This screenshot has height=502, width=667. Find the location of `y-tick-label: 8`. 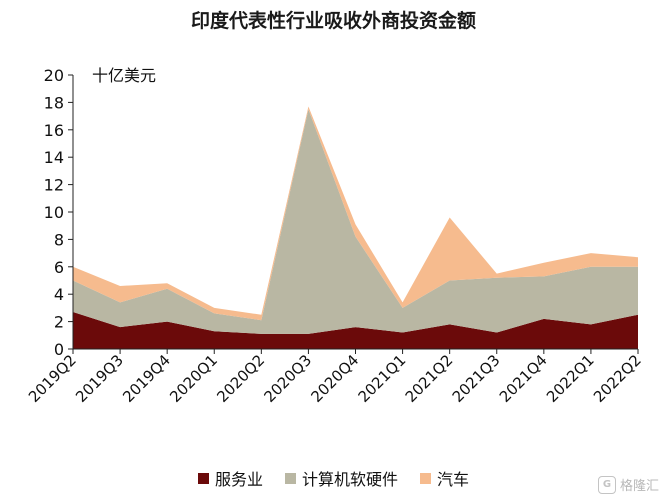

y-tick-label: 8 is located at coordinates (59, 239).